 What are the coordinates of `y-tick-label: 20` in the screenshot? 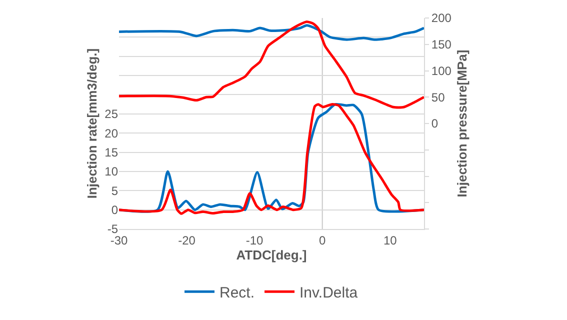 It's located at (111, 133).